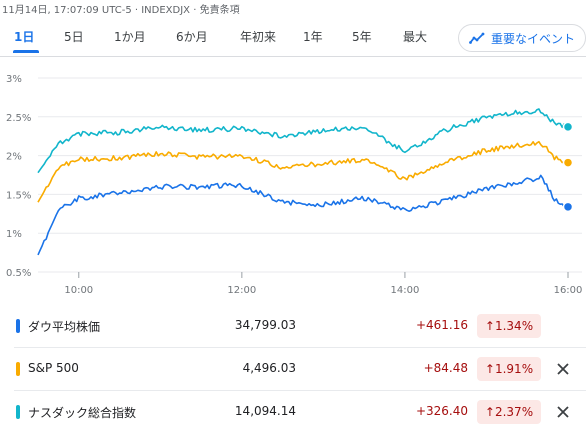 The width and height of the screenshot is (586, 435). Describe the element at coordinates (293, 56) in the screenshot. I see `tabs-divider` at that location.